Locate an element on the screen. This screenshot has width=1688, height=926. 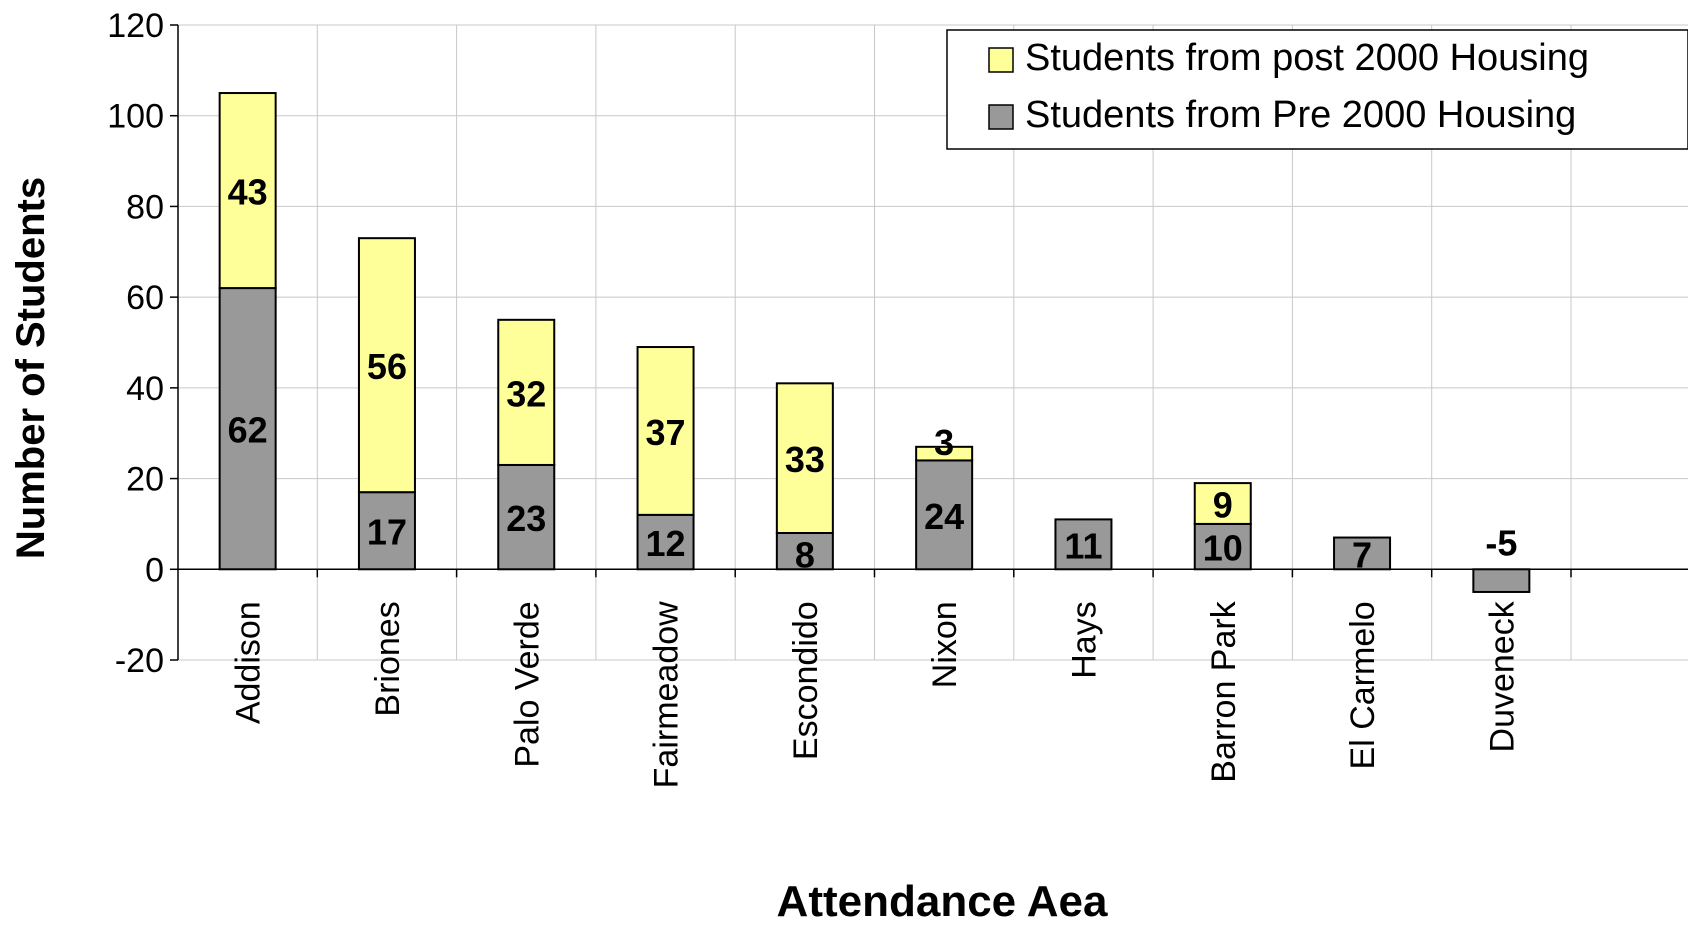
legend-box is located at coordinates (1317, 89).